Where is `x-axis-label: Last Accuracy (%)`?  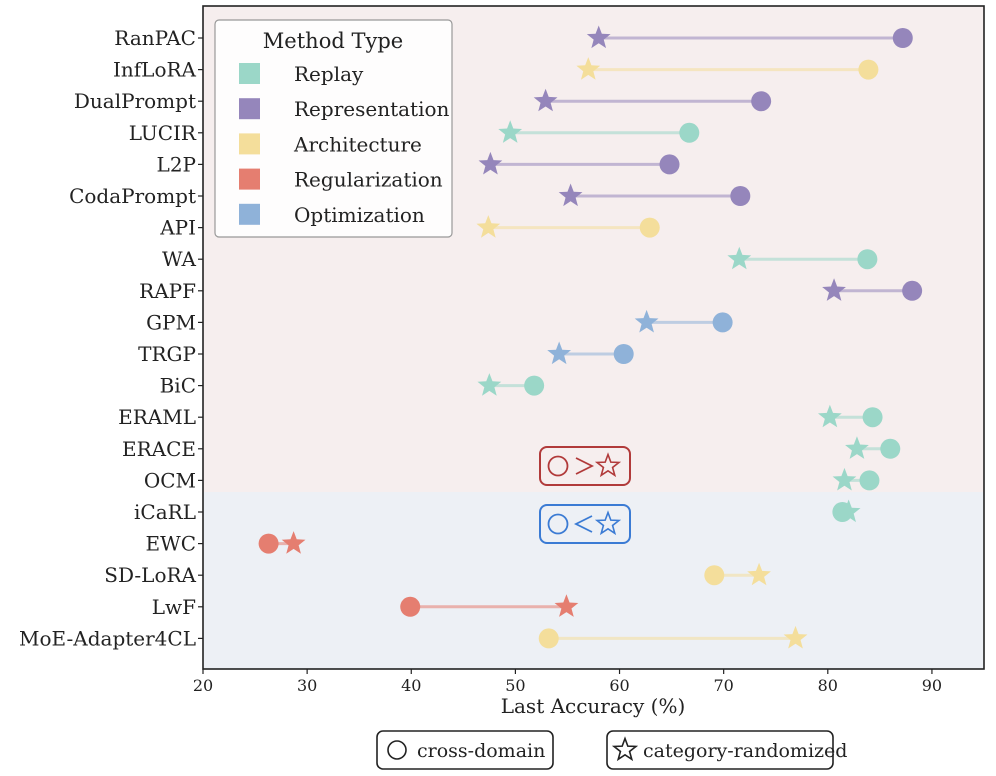
x-axis-label: Last Accuracy (%) is located at coordinates (593, 706).